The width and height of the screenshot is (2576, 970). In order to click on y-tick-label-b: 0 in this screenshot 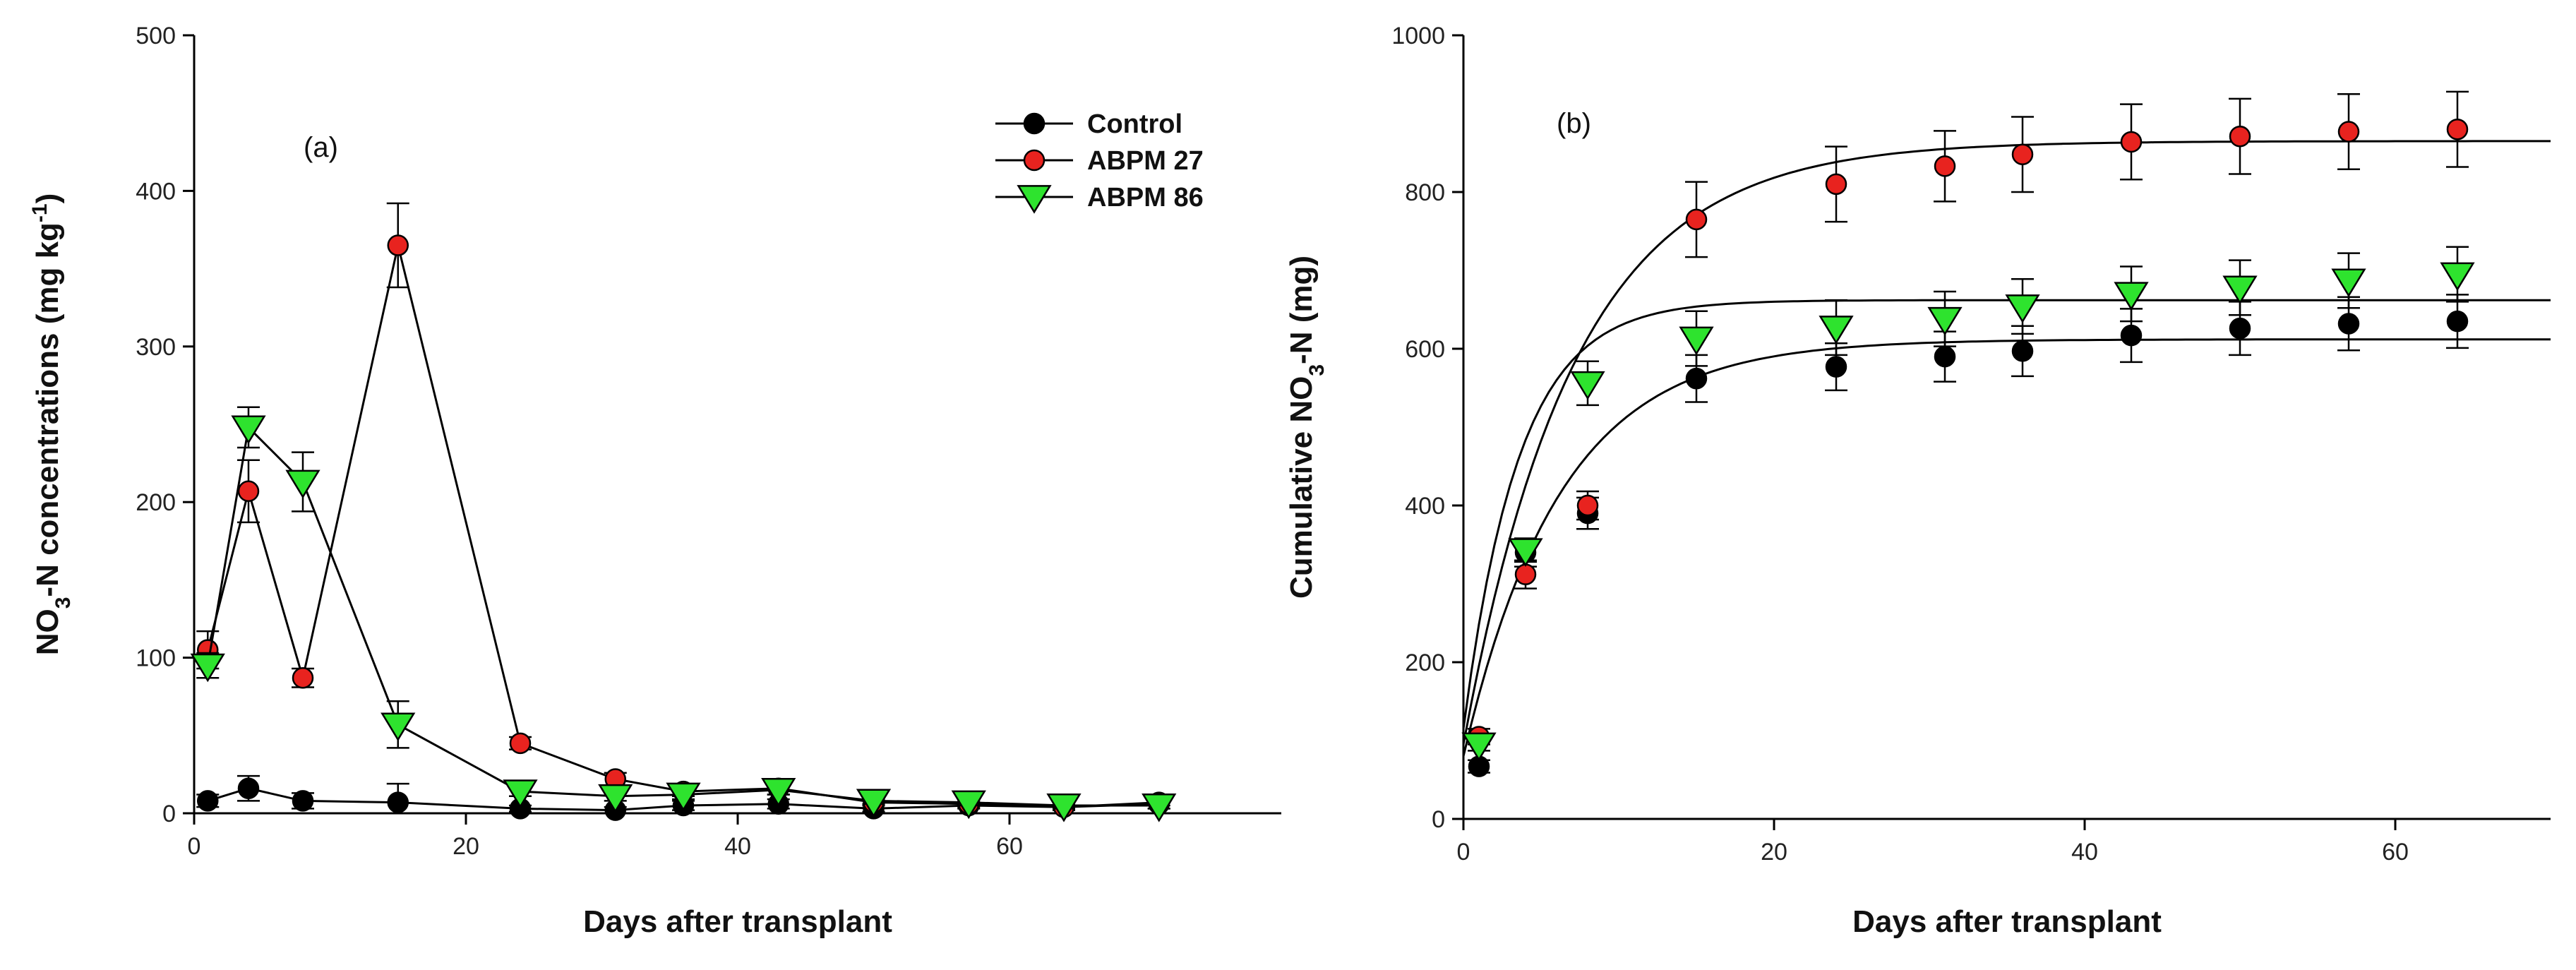, I will do `click(1438, 820)`.